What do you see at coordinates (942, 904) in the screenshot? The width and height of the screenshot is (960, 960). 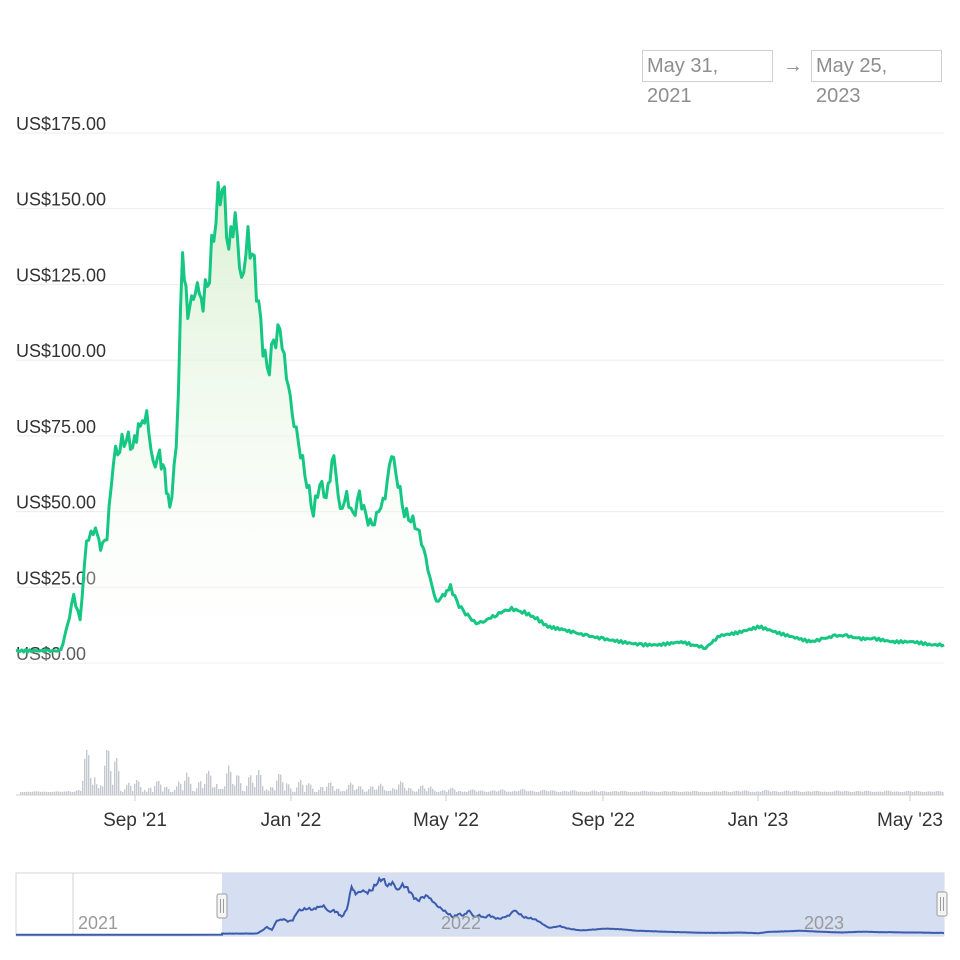 I see `navigator-handle-right` at bounding box center [942, 904].